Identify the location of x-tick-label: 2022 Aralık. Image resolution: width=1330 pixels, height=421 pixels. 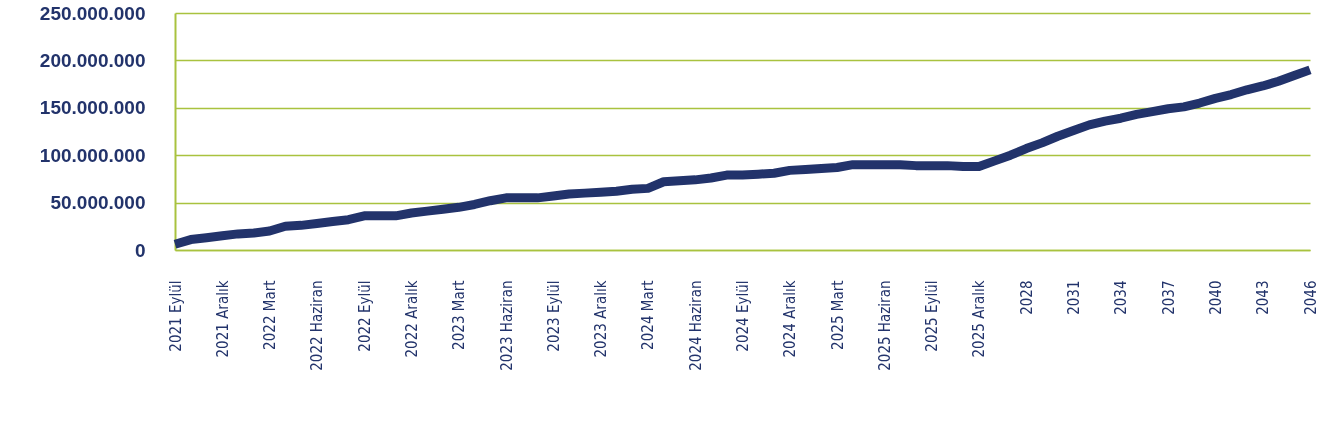
(411, 319).